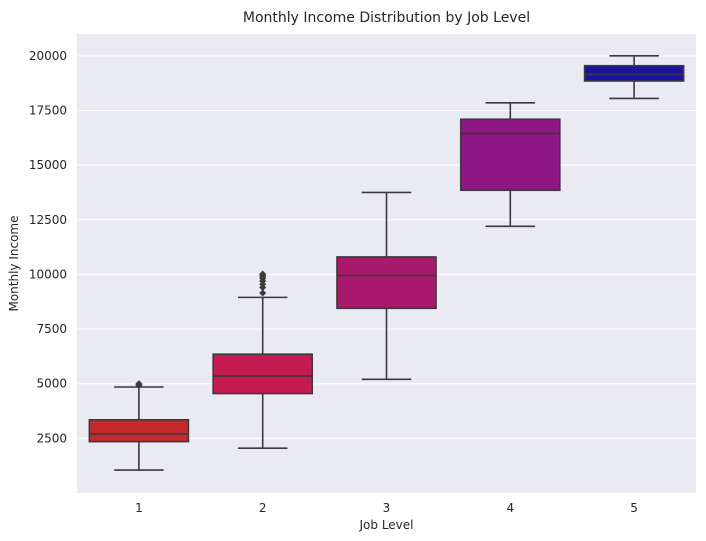  Describe the element at coordinates (48, 56) in the screenshot. I see `y-tick-label: 20000` at that location.